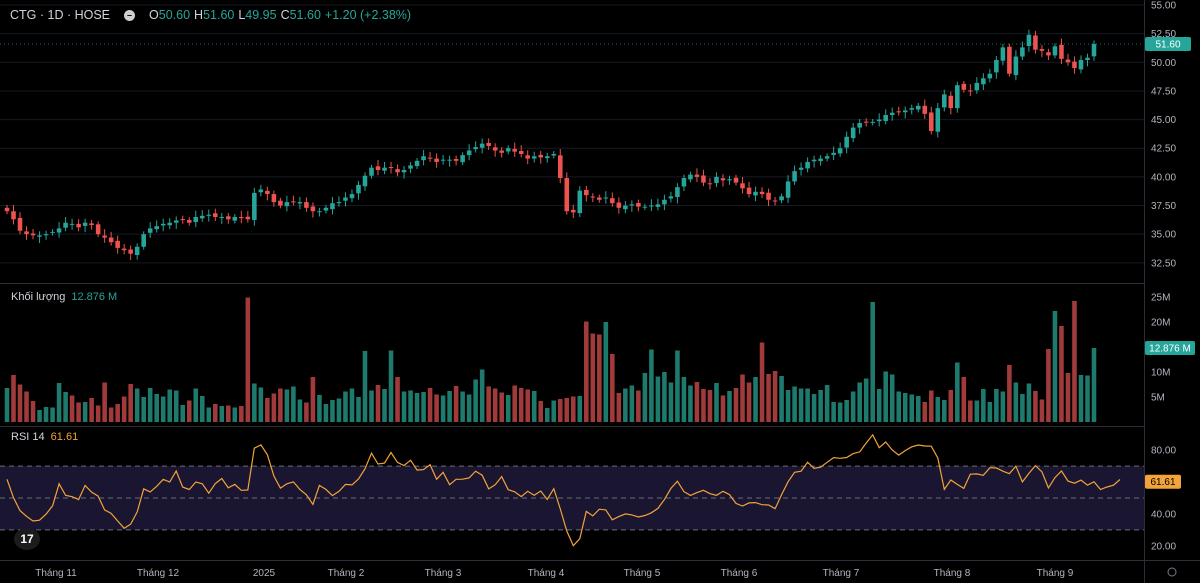  I want to click on tradingview-logo-icon: 17, so click(27, 539).